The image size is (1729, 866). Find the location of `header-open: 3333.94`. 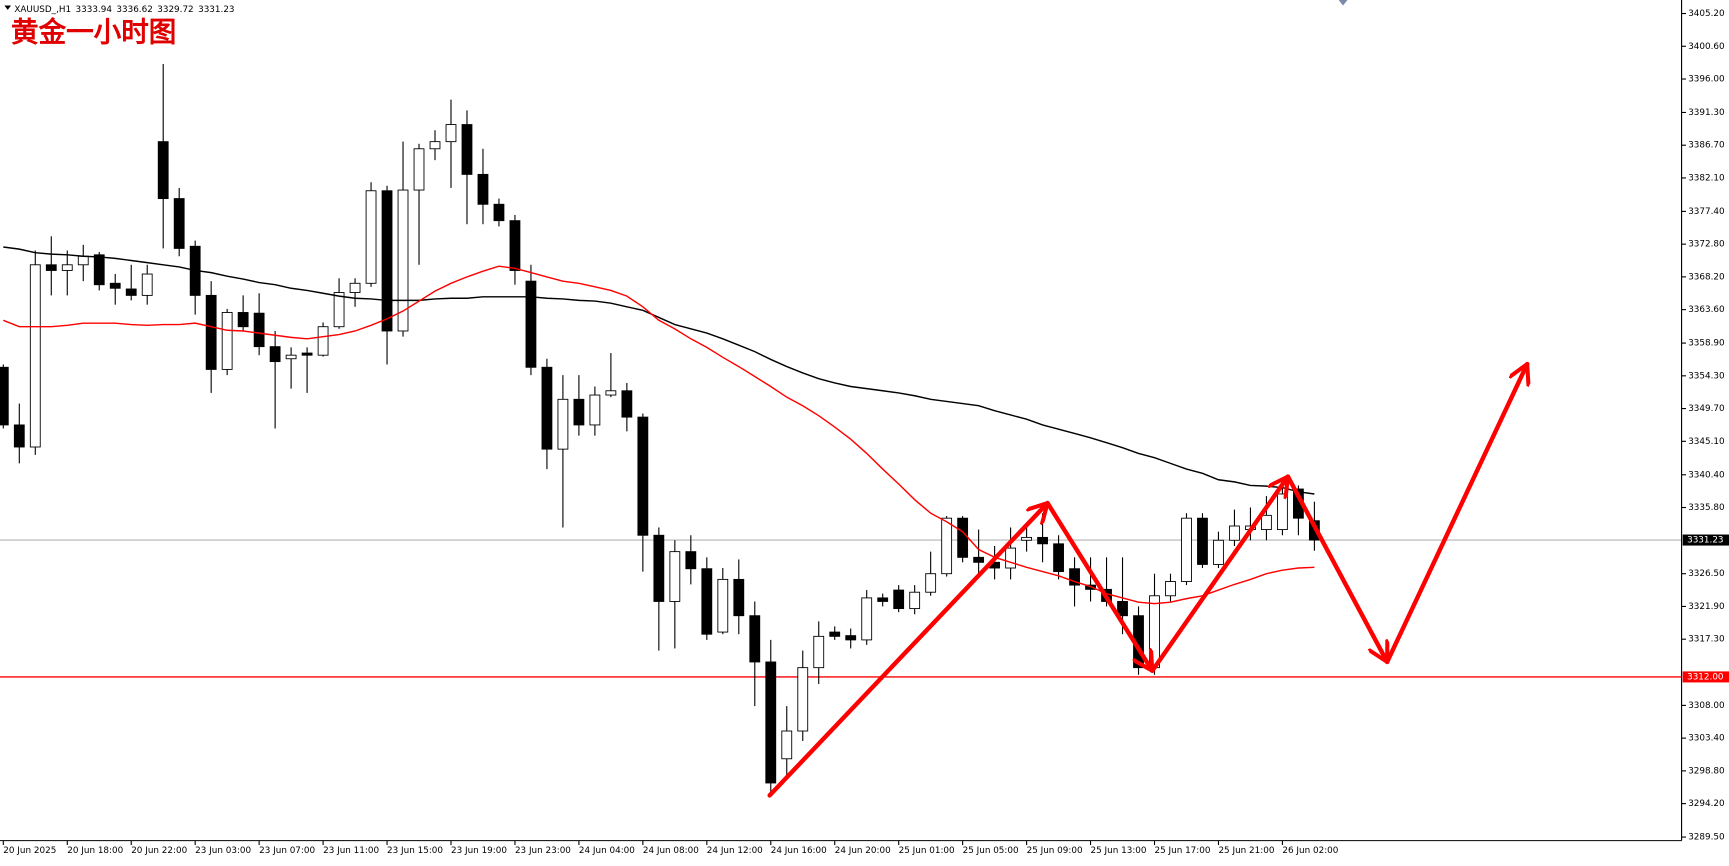

header-open: 3333.94 is located at coordinates (94, 9).